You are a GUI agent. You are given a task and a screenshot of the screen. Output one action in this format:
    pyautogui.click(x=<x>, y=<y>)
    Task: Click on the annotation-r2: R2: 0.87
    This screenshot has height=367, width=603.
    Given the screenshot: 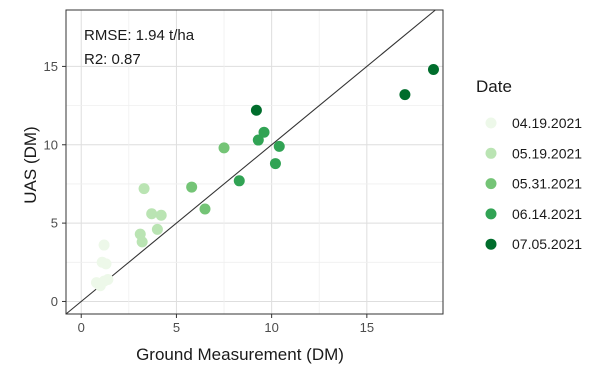 What is the action you would take?
    pyautogui.click(x=112, y=59)
    